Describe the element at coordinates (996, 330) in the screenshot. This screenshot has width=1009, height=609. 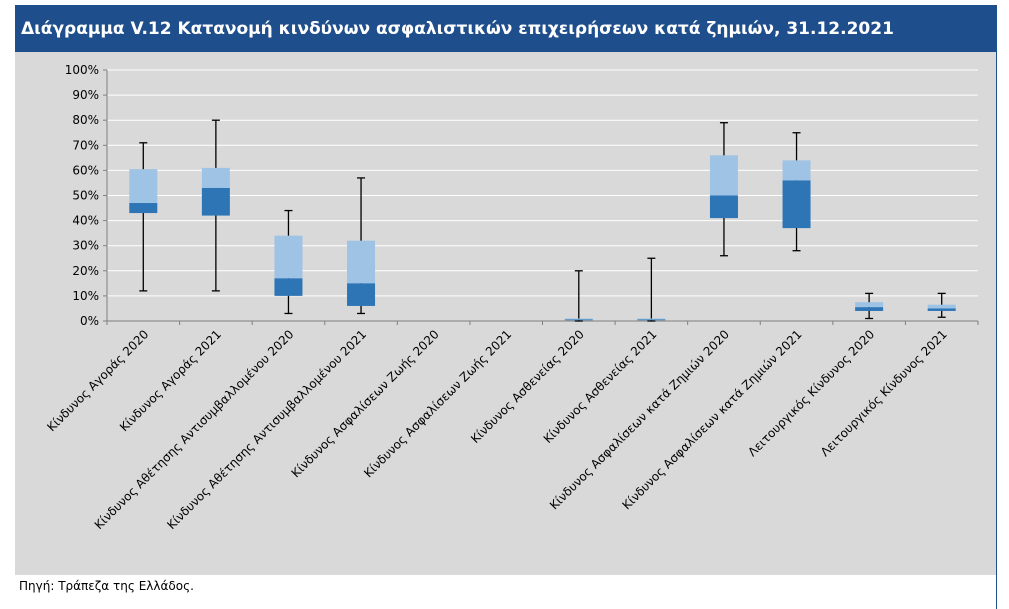
I see `frame-border` at that location.